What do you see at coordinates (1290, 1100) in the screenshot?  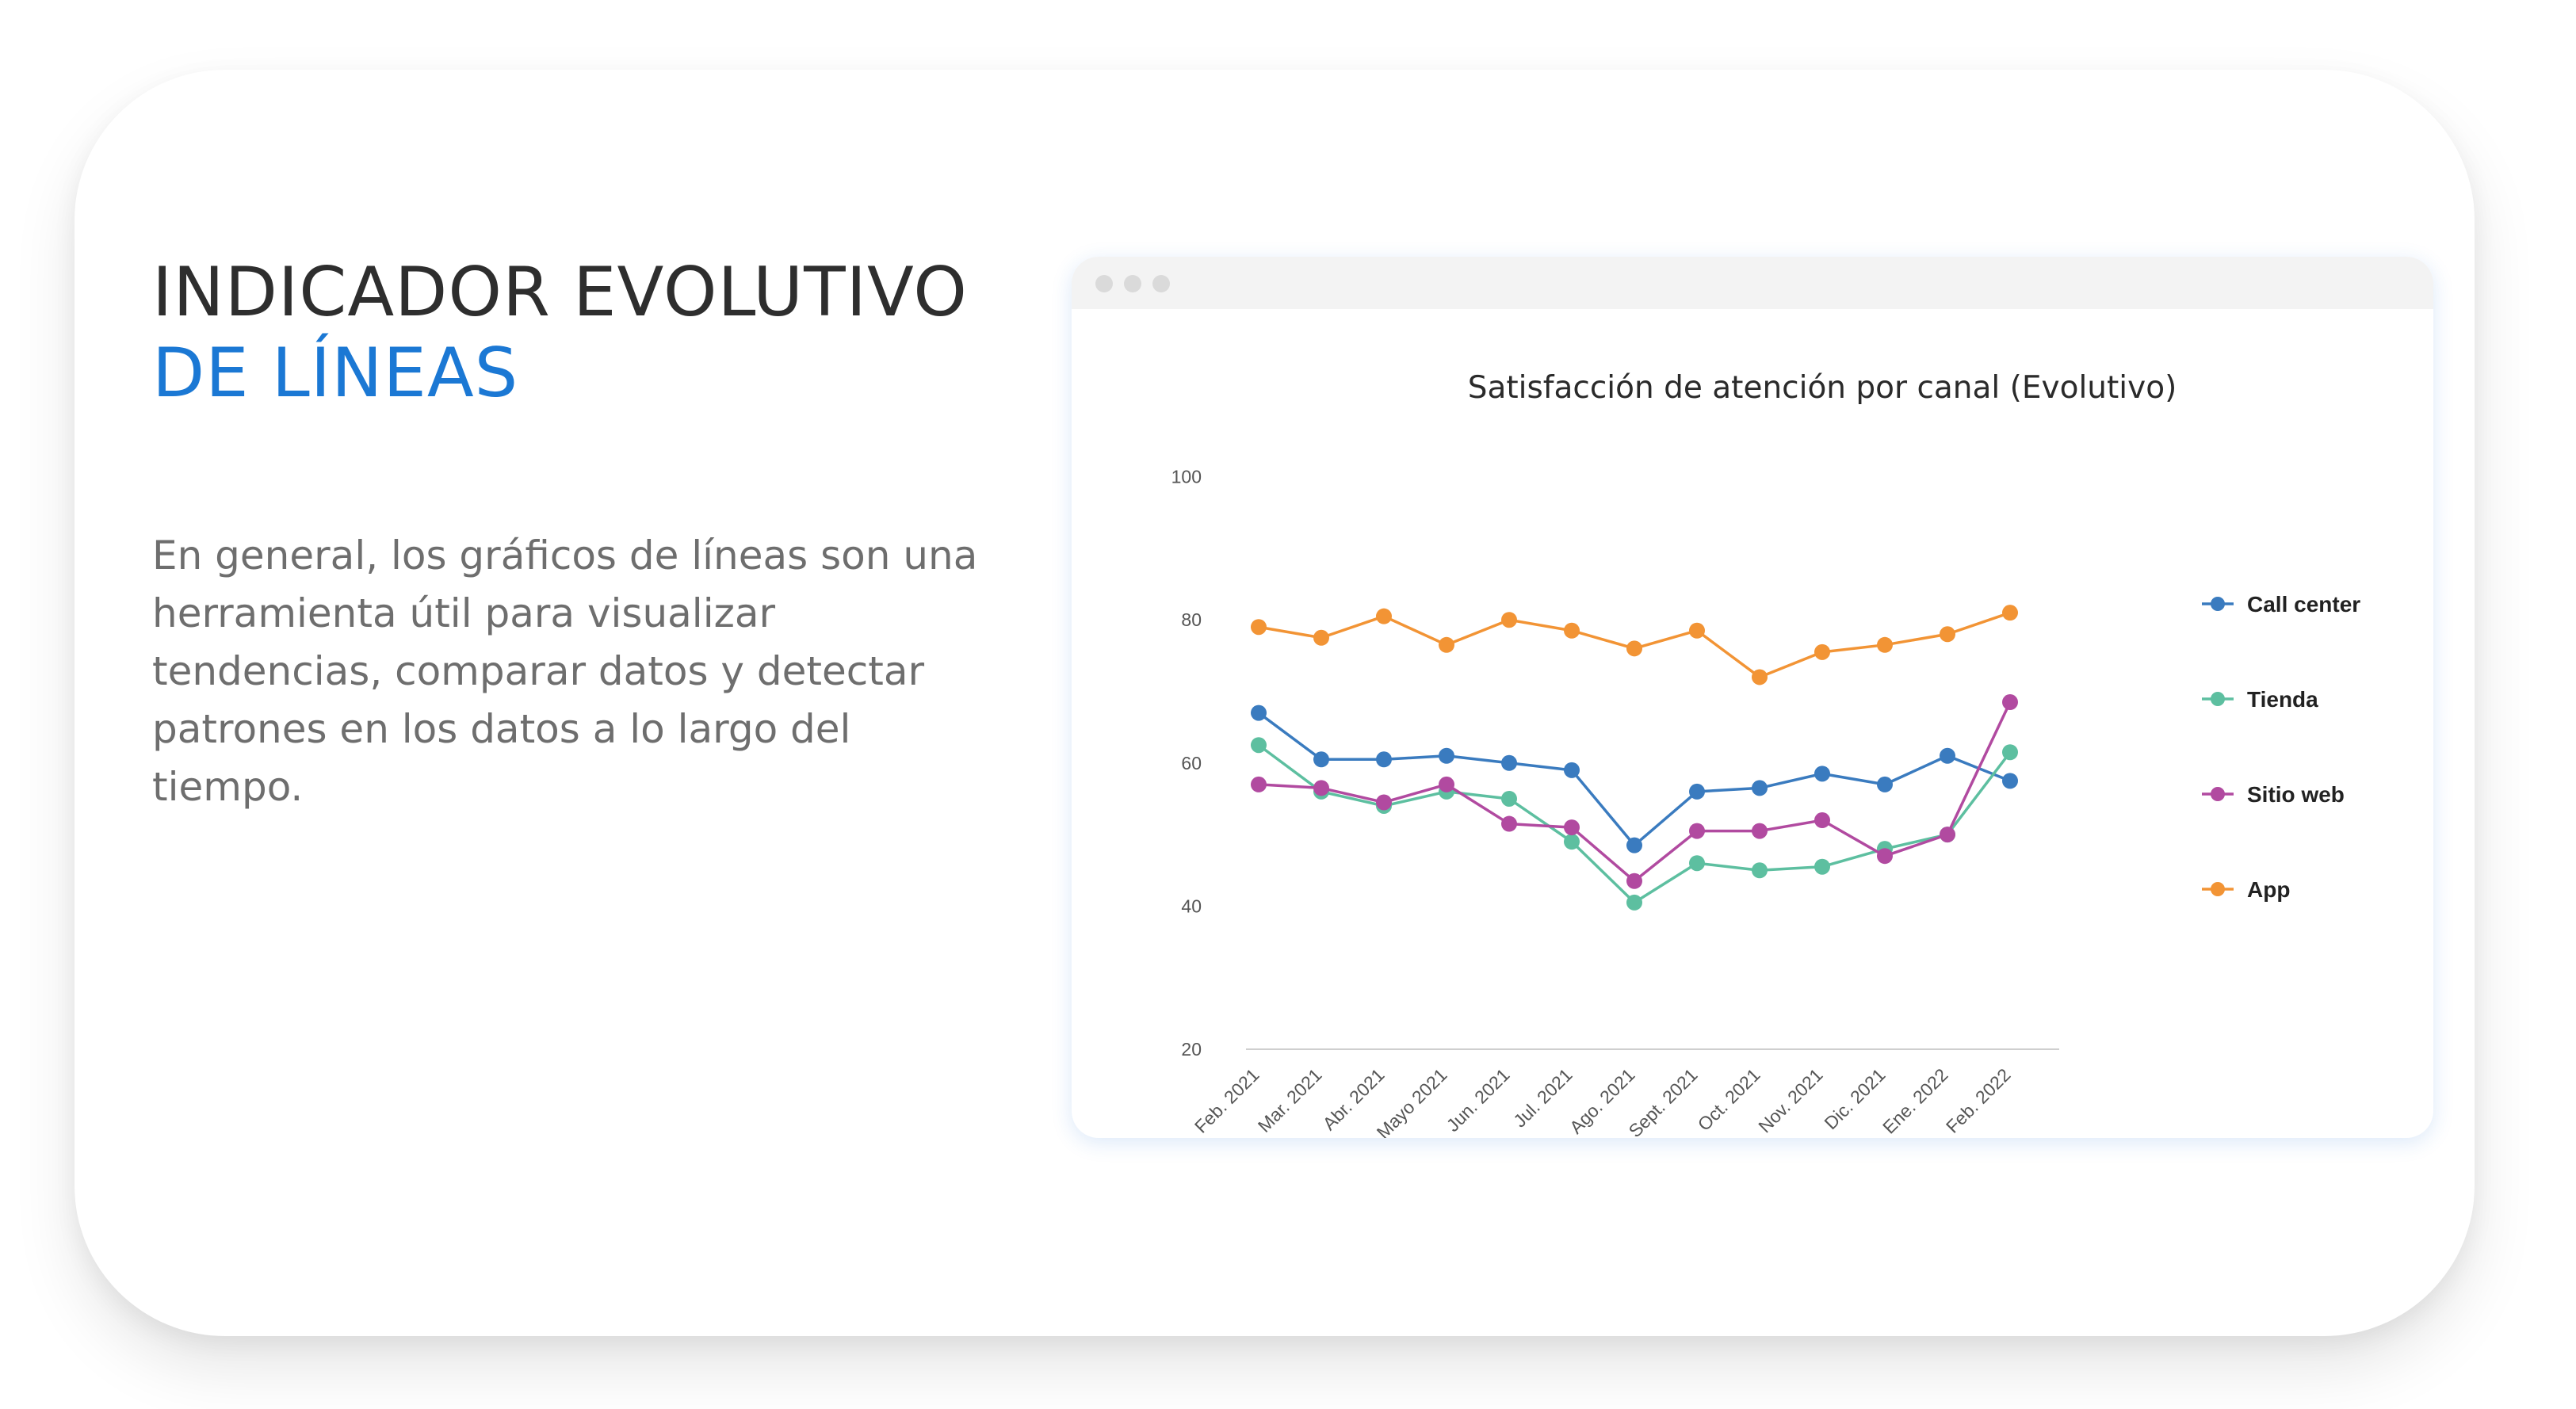 I see `x-tick-label: Mar. 2021` at bounding box center [1290, 1100].